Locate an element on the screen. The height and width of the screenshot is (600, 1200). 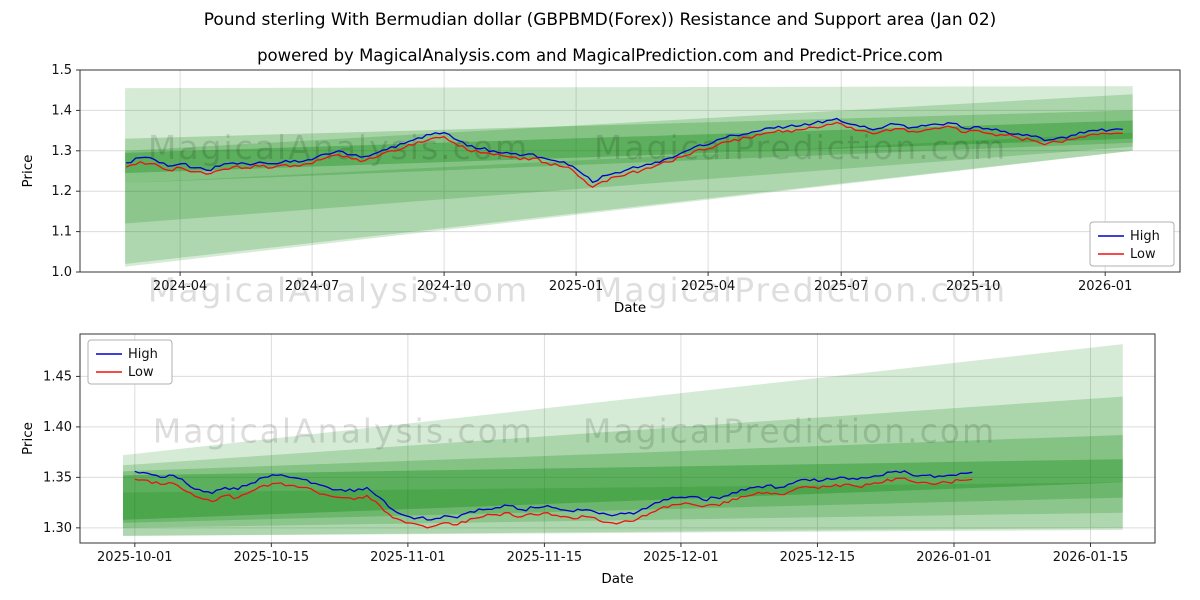
y-tick-label: 1.40 is located at coordinates (57, 427).